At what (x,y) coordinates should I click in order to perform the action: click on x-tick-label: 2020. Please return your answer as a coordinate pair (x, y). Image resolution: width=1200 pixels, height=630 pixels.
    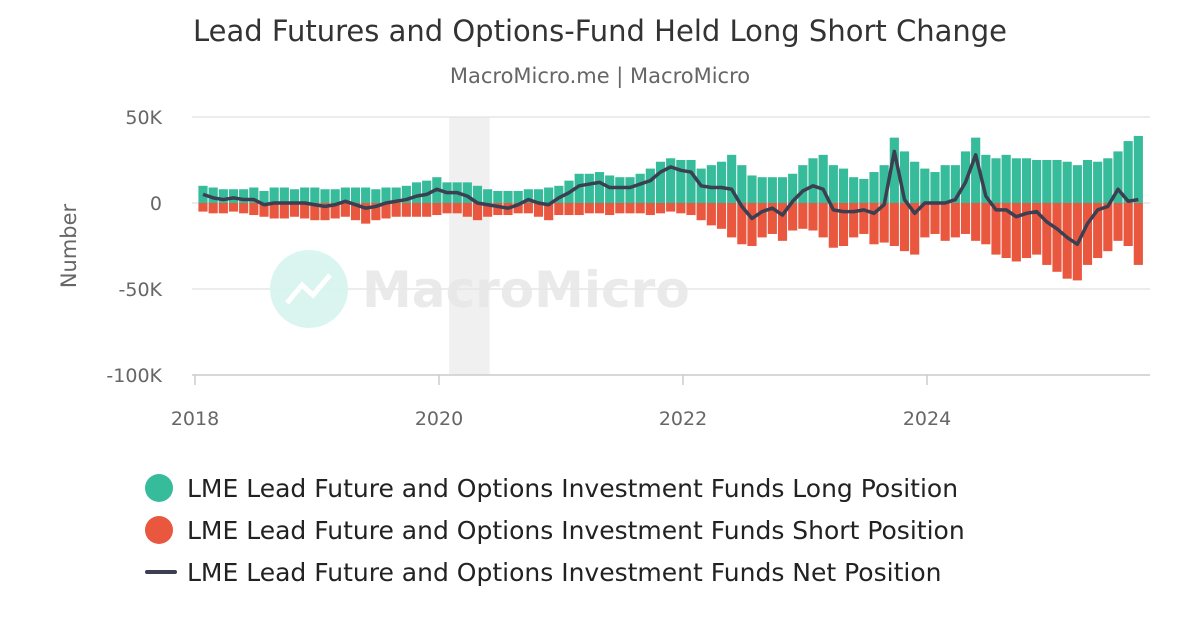
    Looking at the image, I should click on (439, 419).